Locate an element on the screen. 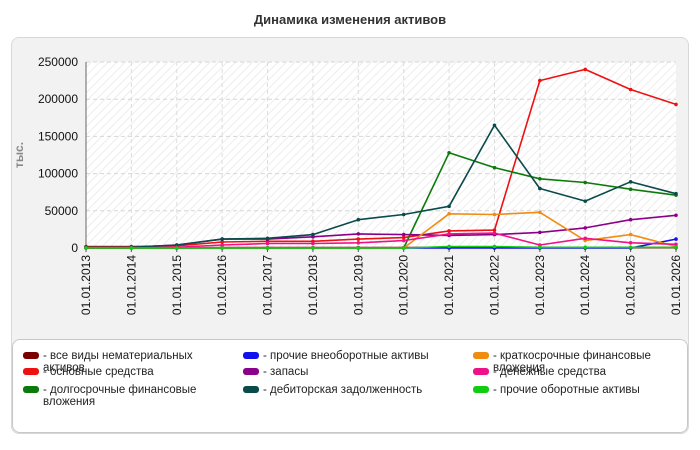  y-tick-label: 250000 is located at coordinates (58, 62).